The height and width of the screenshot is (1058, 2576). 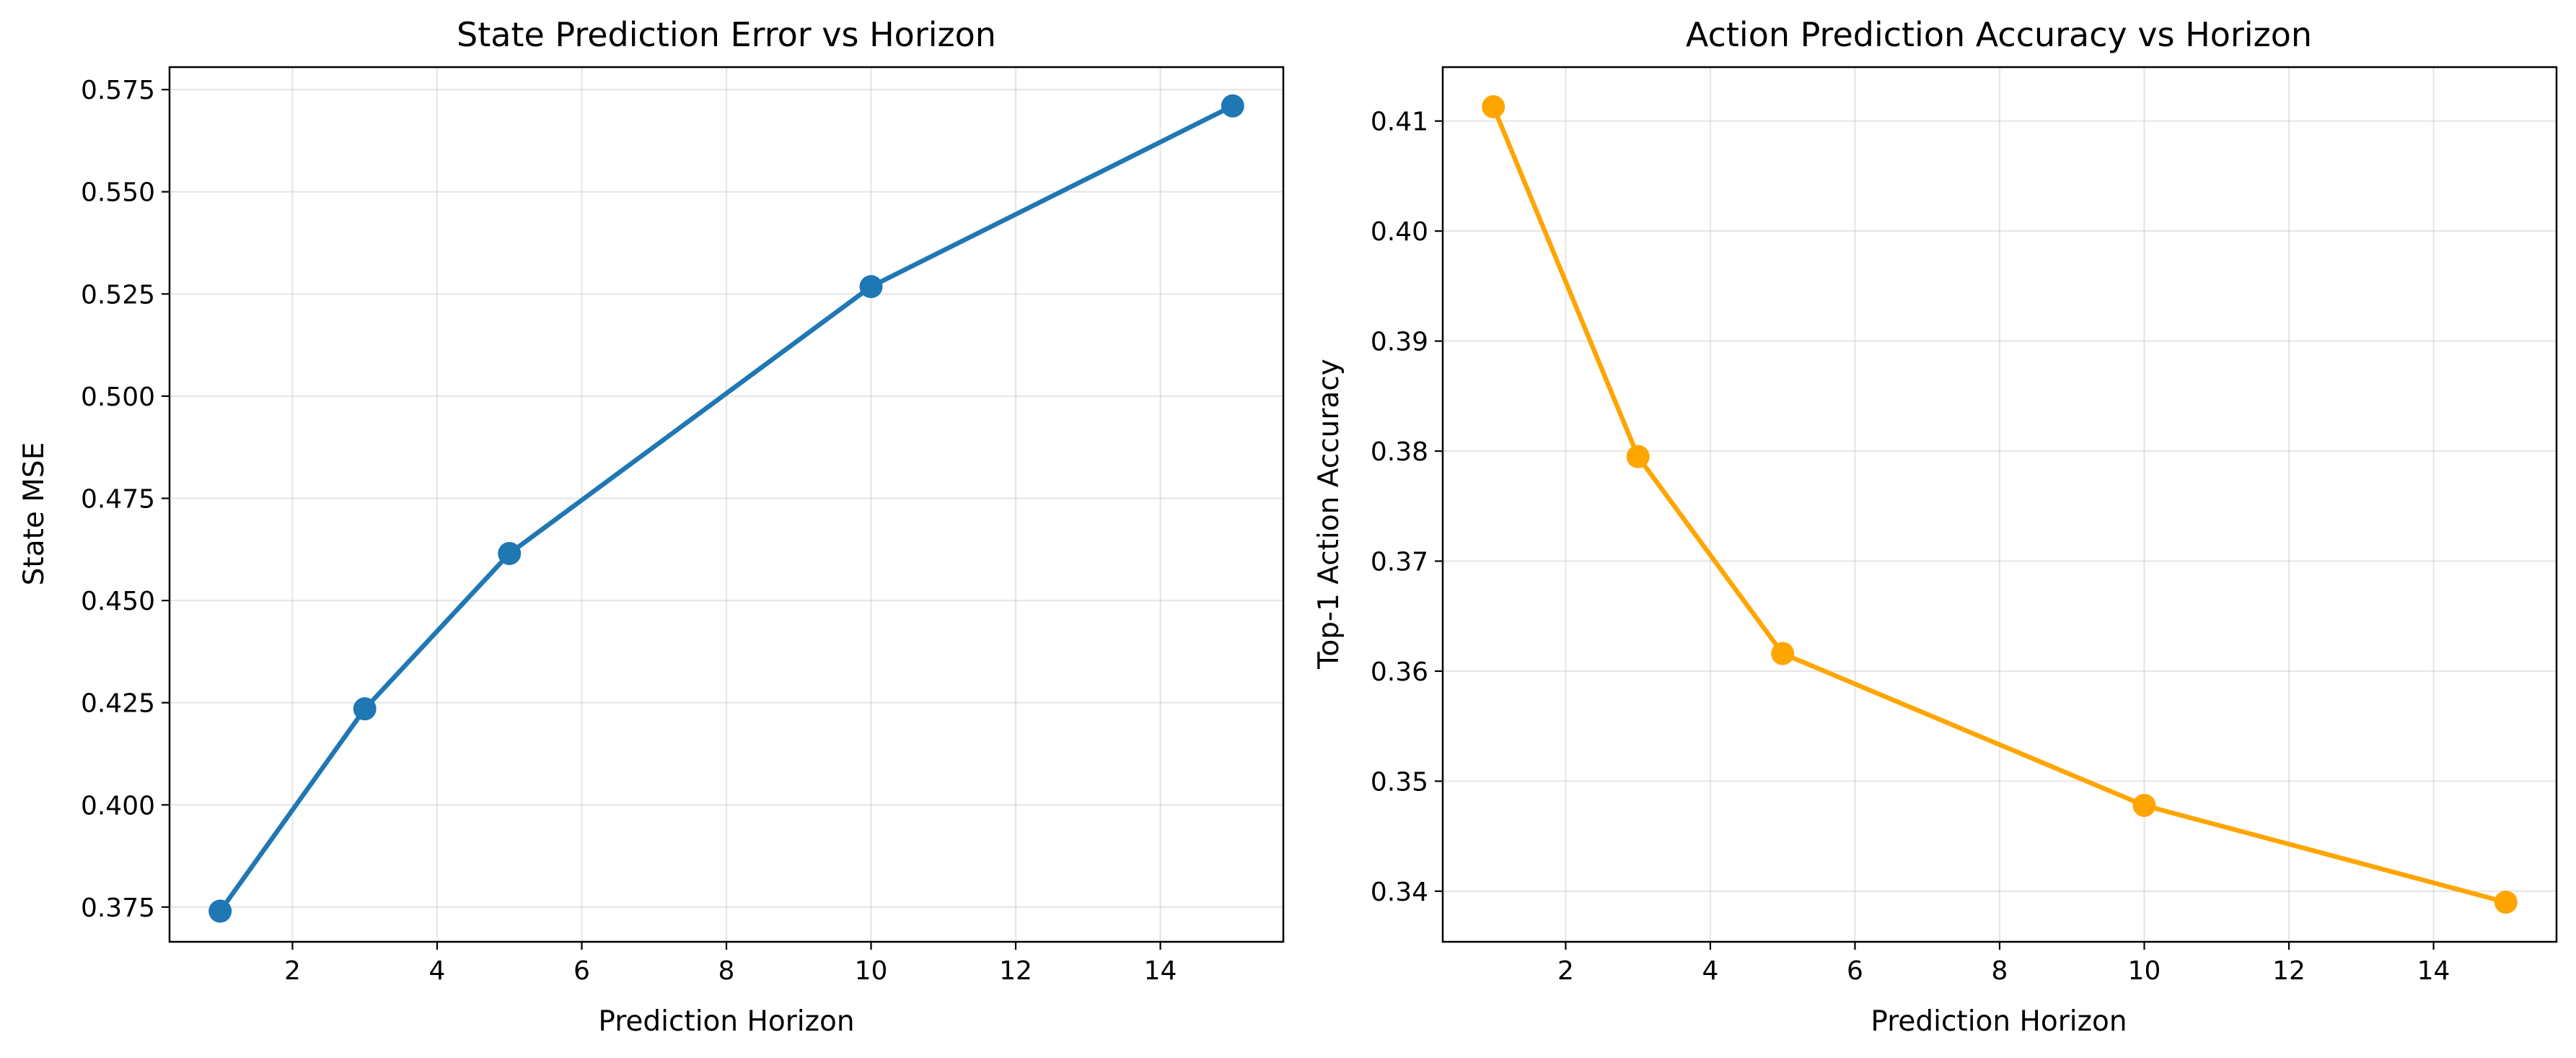 I want to click on y-tick-label: 0.38, so click(x=1399, y=452).